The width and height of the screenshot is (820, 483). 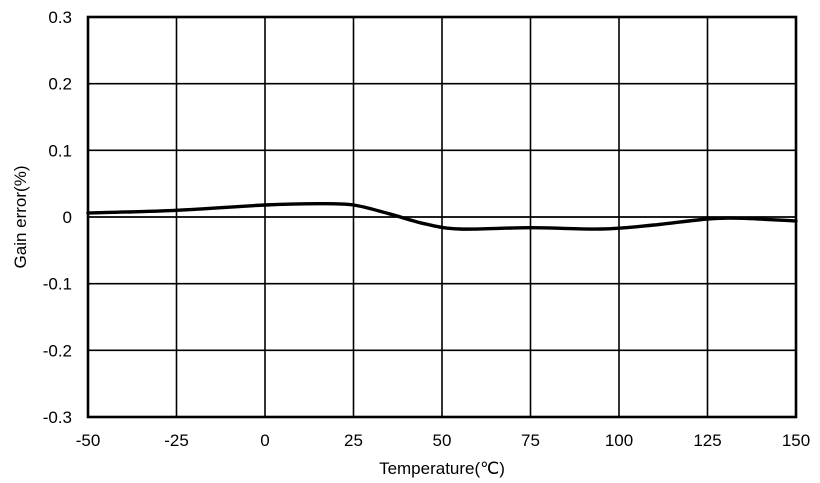 What do you see at coordinates (442, 468) in the screenshot?
I see `x-axis-label: Temperature(℃)` at bounding box center [442, 468].